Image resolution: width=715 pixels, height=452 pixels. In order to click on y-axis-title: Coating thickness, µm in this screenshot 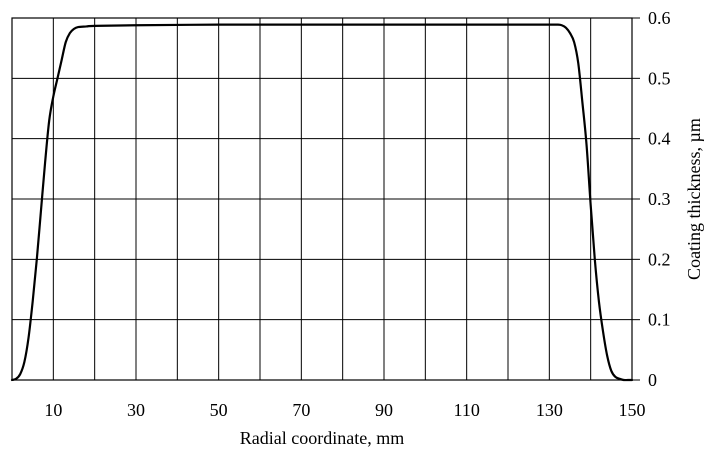, I will do `click(694, 199)`.